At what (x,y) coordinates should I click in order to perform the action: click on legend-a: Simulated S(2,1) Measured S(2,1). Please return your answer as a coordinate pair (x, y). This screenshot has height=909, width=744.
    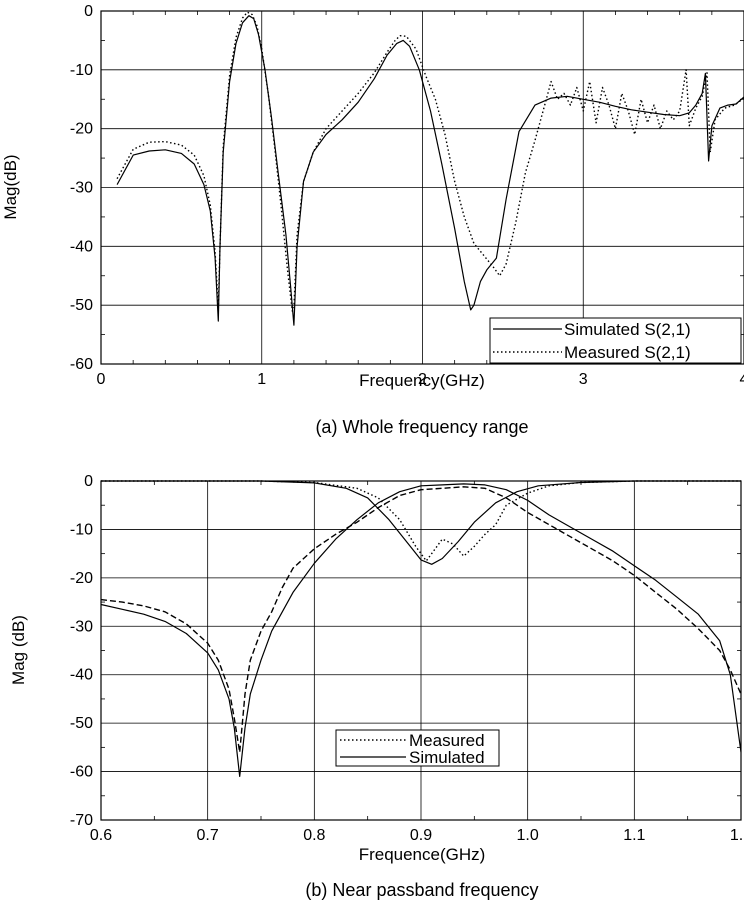
    Looking at the image, I should click on (615, 340).